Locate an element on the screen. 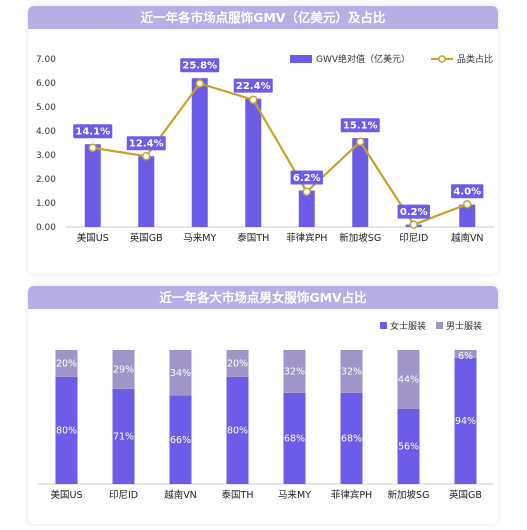 The width and height of the screenshot is (527, 530). y-tick-label: 1.00 is located at coordinates (46, 204).